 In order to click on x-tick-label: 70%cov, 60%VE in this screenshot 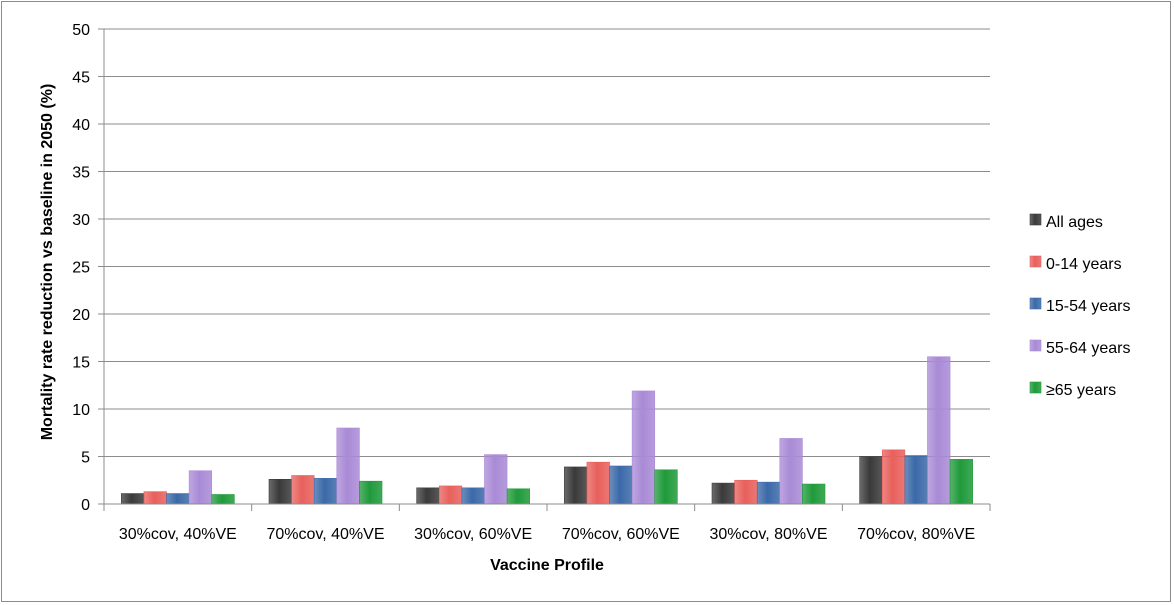, I will do `click(621, 534)`.